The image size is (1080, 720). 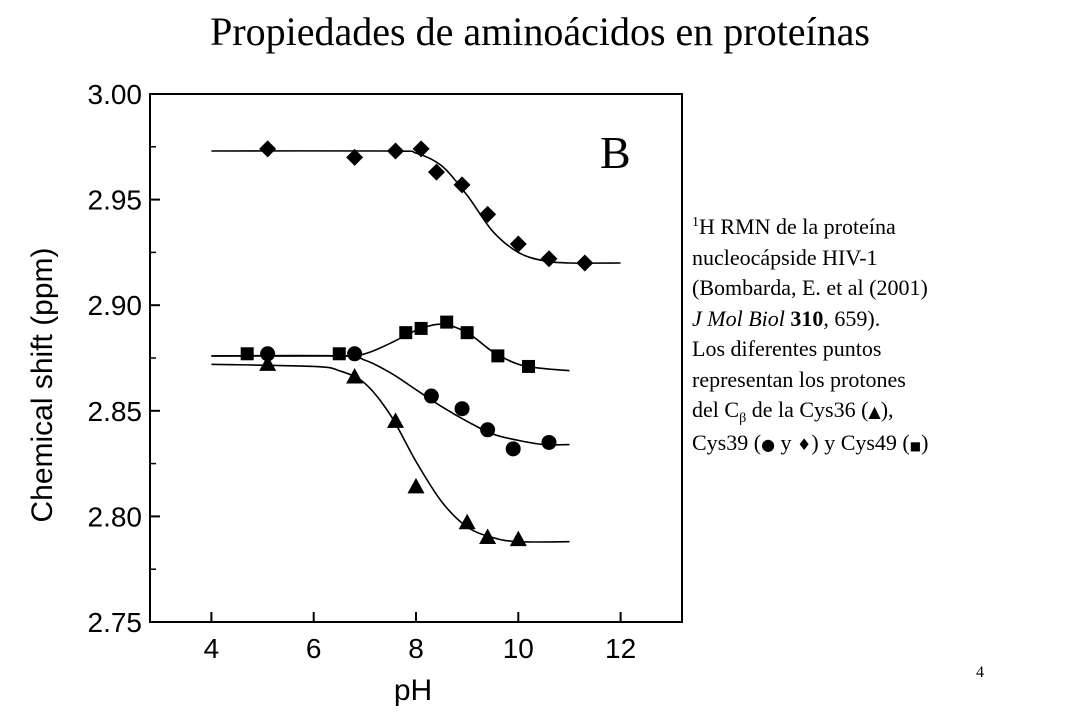 I want to click on circle-symbol: ●, so click(x=768, y=444).